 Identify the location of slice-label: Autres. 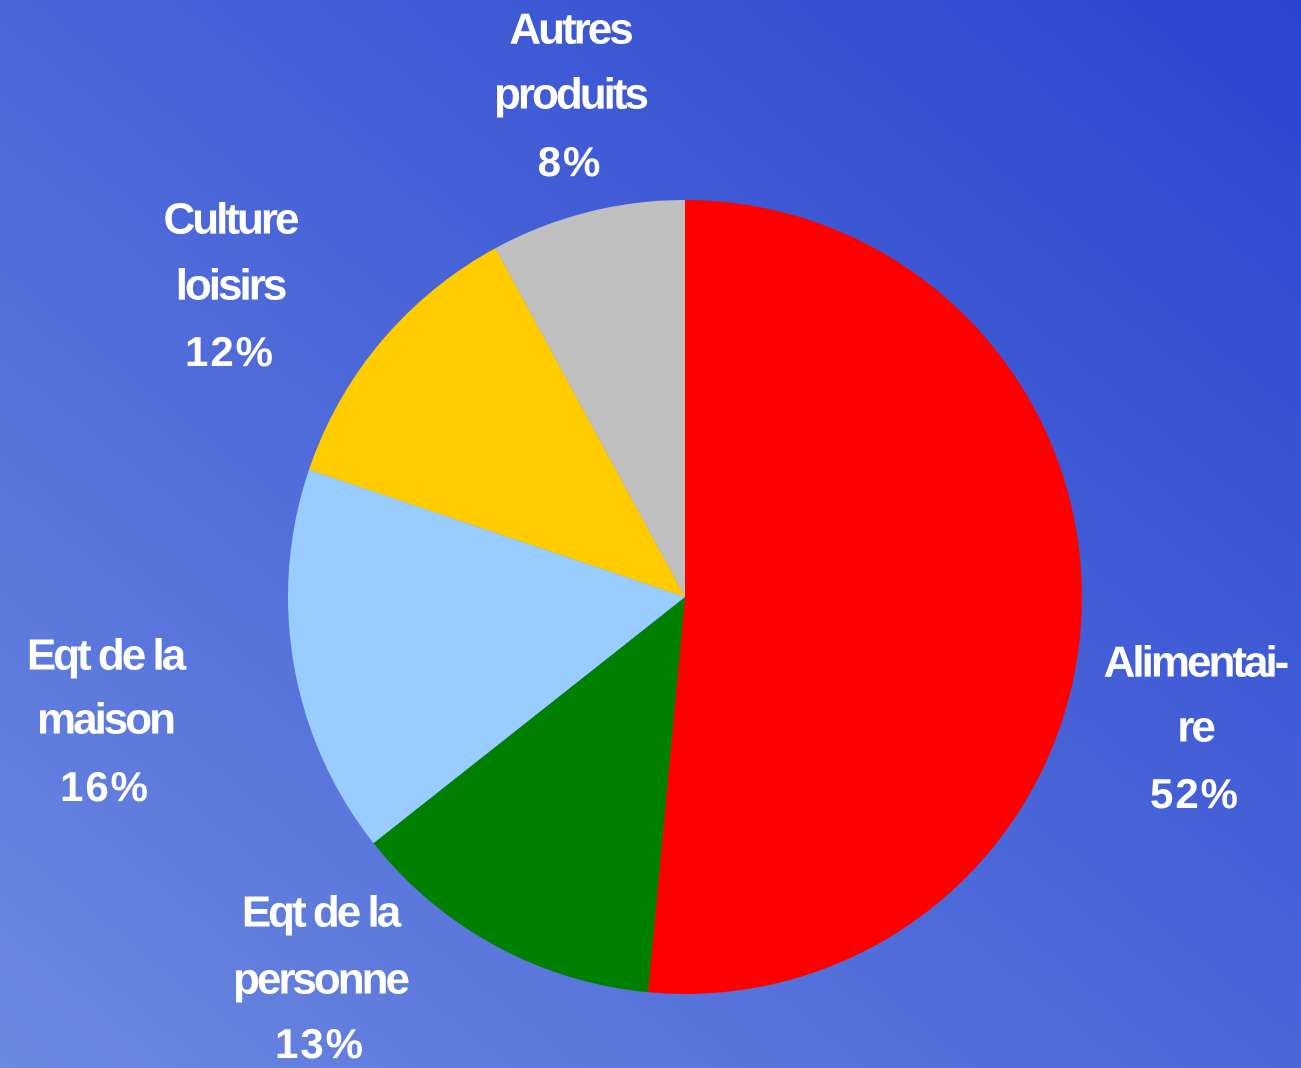
(570, 29).